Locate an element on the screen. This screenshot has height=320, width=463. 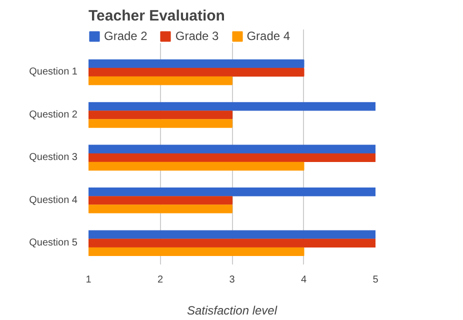
x-tick-label: 1 is located at coordinates (89, 280).